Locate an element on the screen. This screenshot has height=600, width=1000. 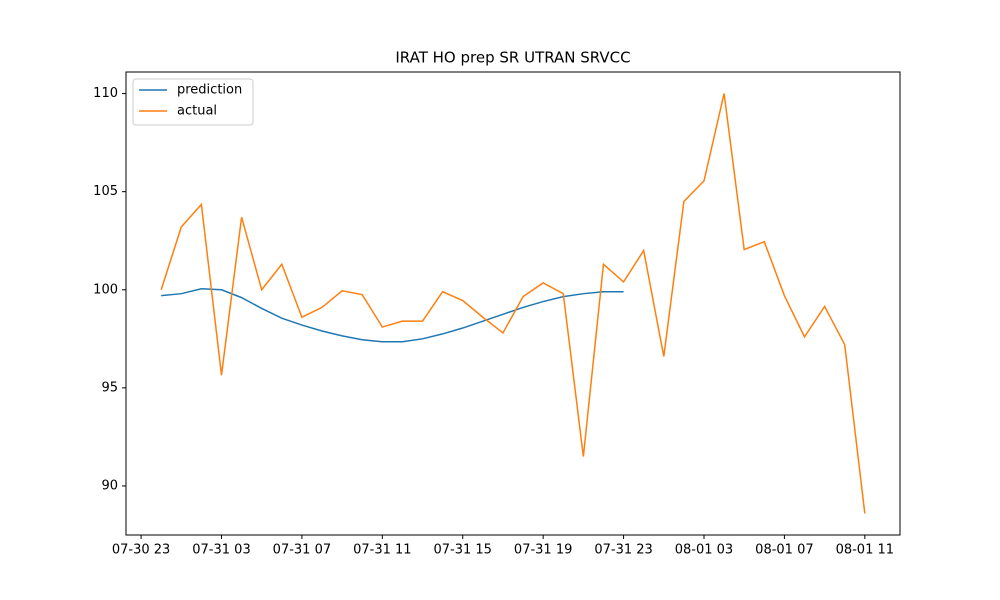
line-series is located at coordinates (392, 315).